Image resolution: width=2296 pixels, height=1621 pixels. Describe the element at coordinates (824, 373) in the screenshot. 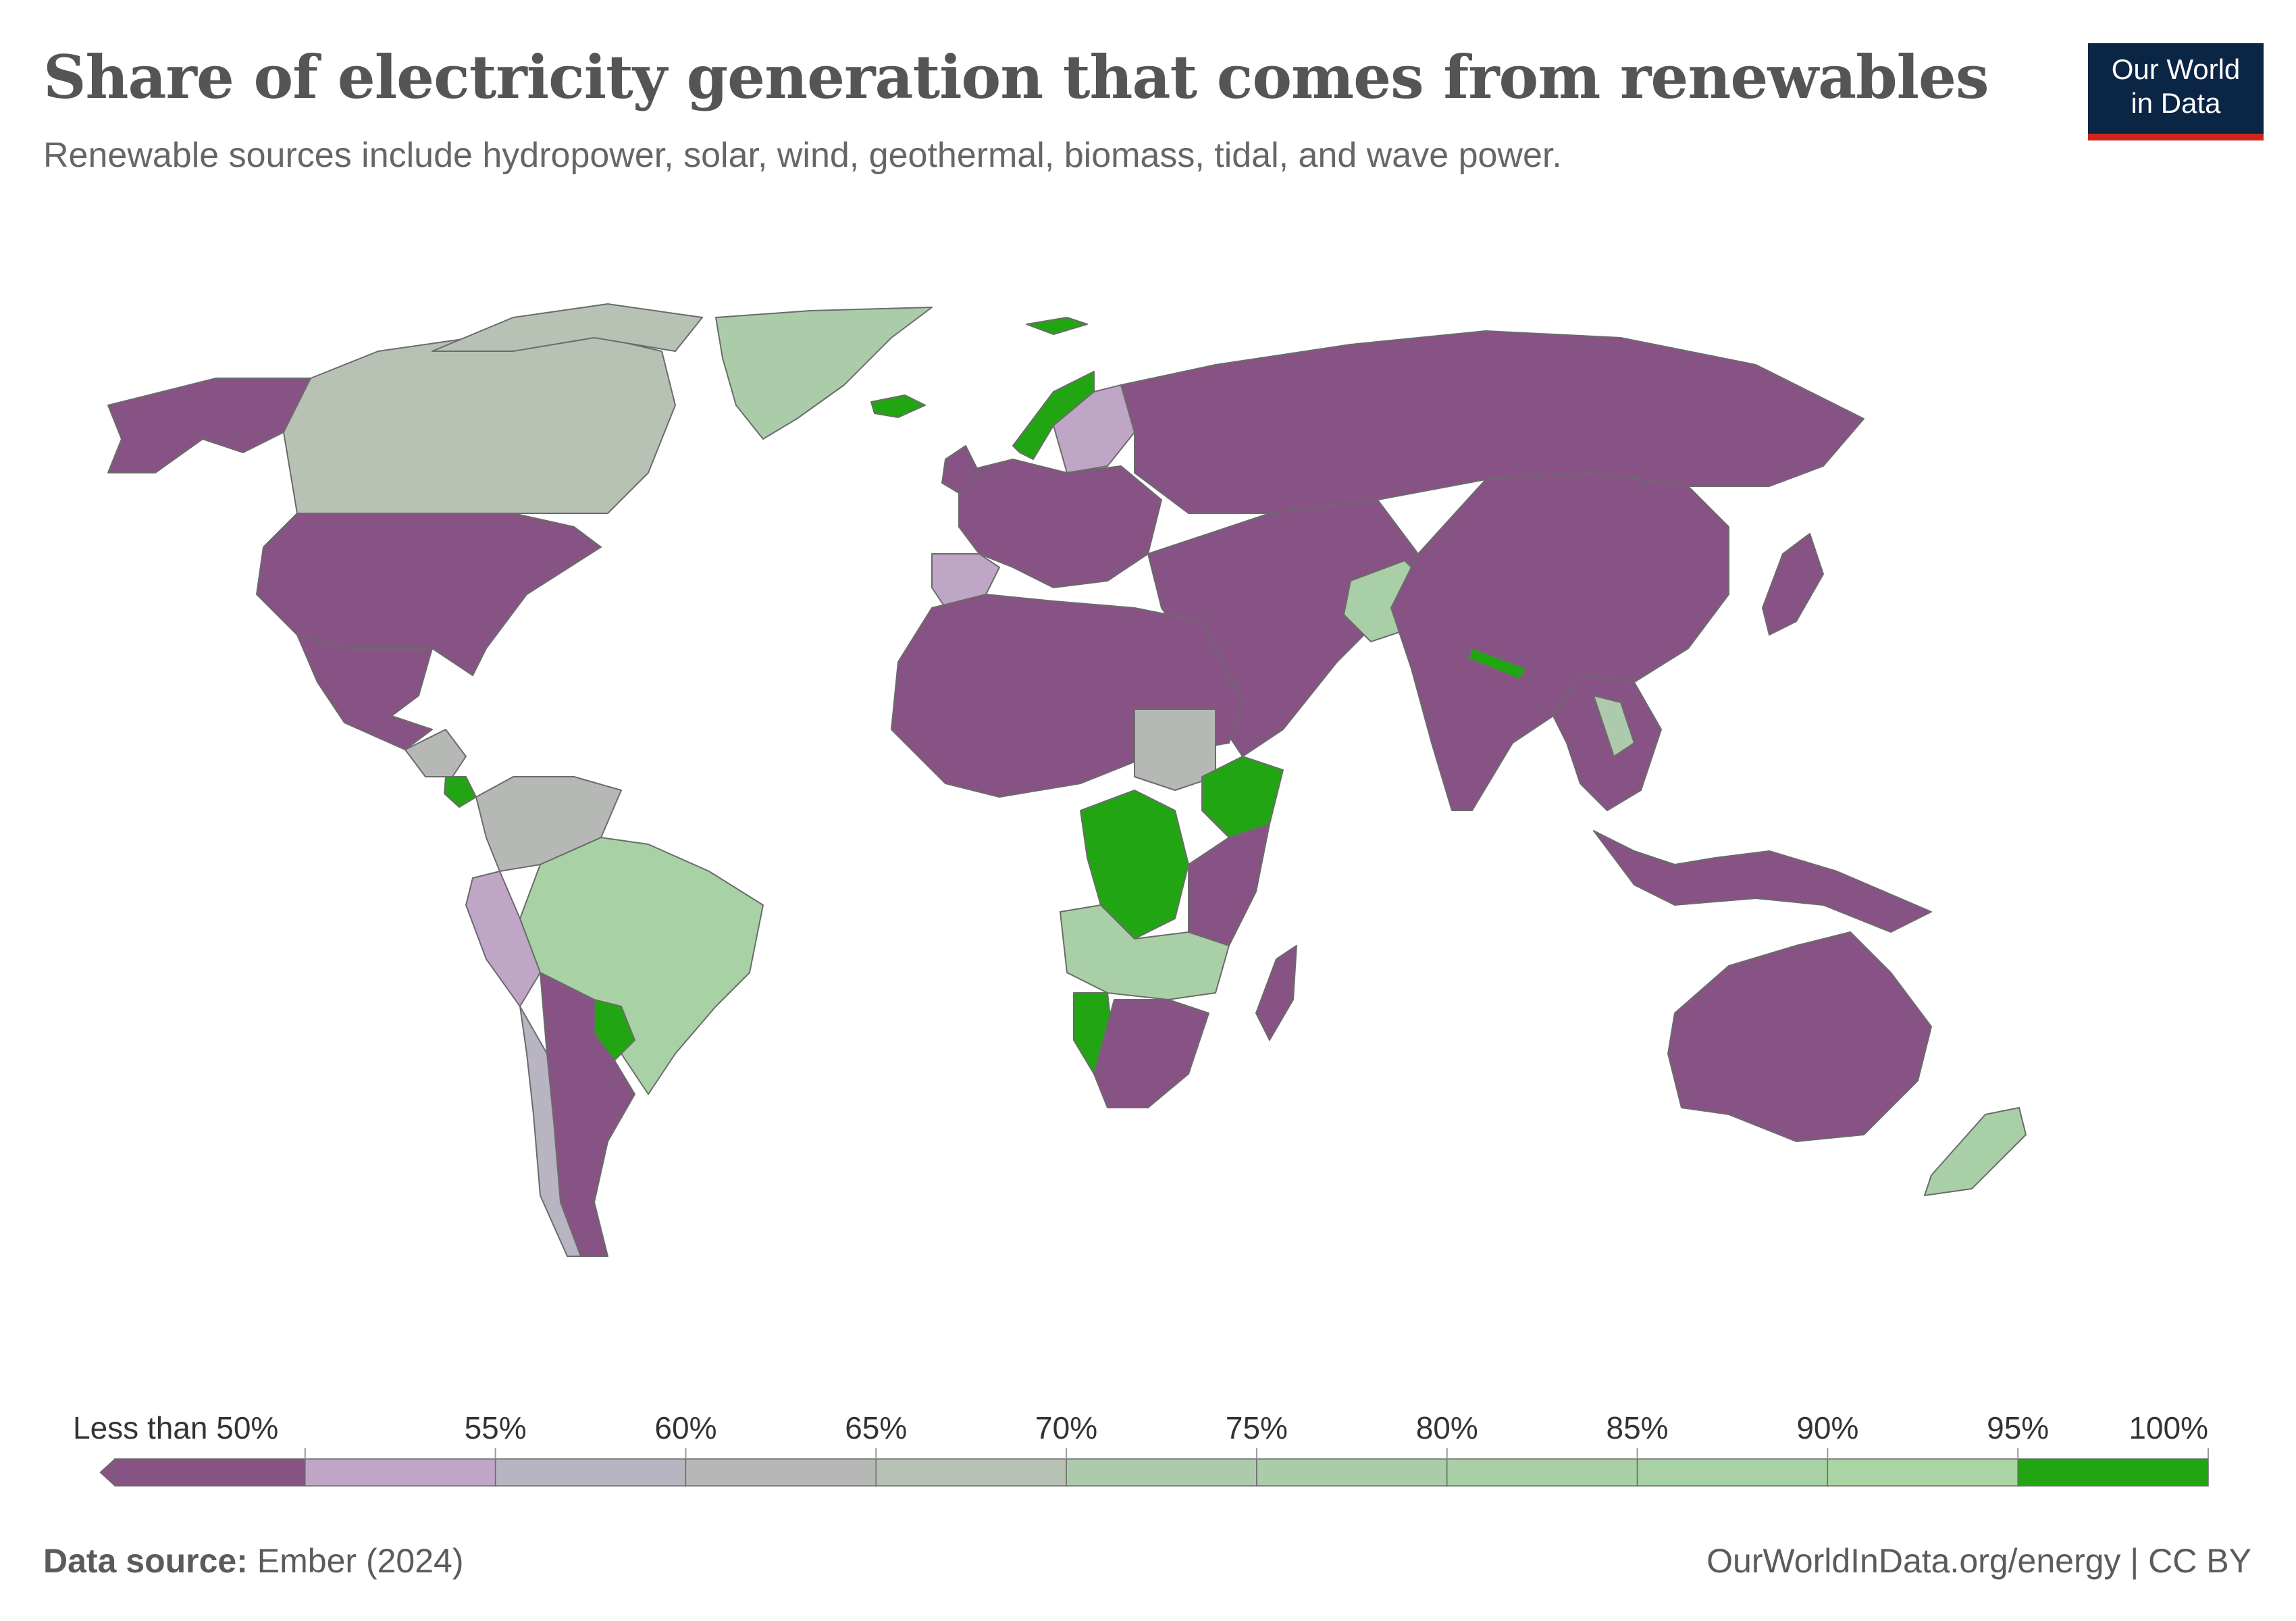

I see `region-greenland` at that location.